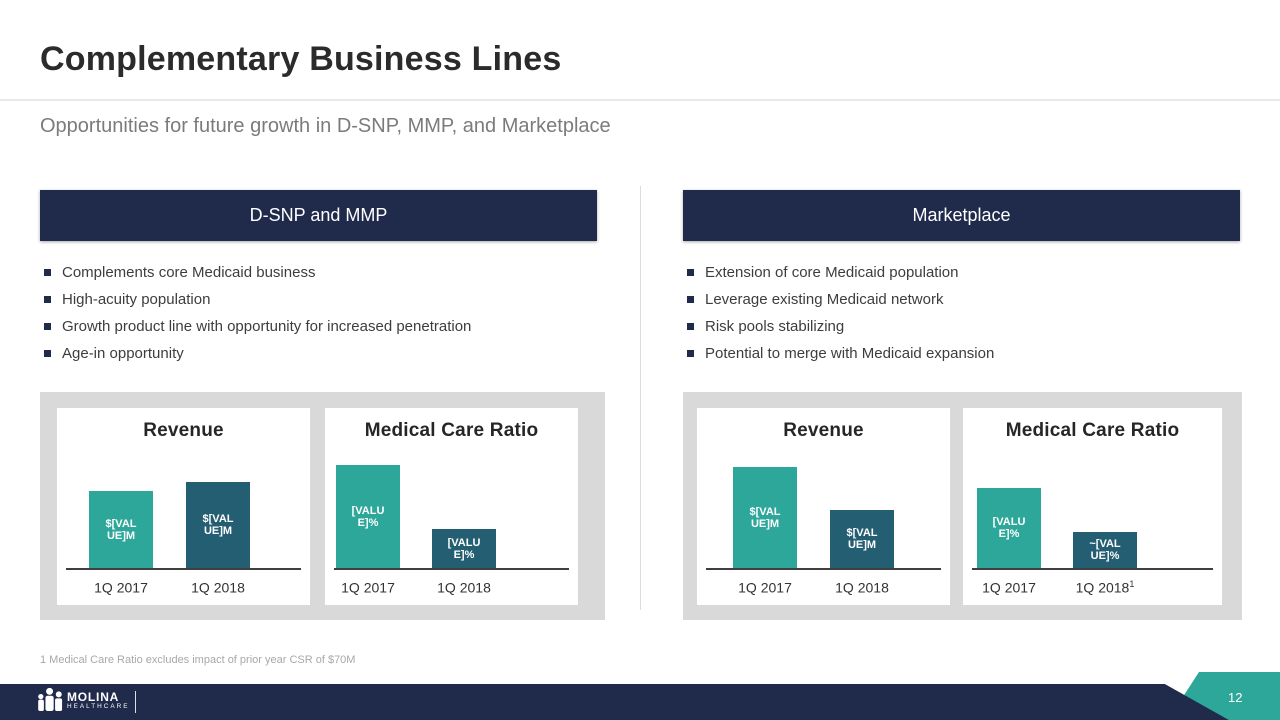  I want to click on chart-plot: [VALU E]% 1Q 2017 [VALU E]% 1Q 2018, so click(451, 524).